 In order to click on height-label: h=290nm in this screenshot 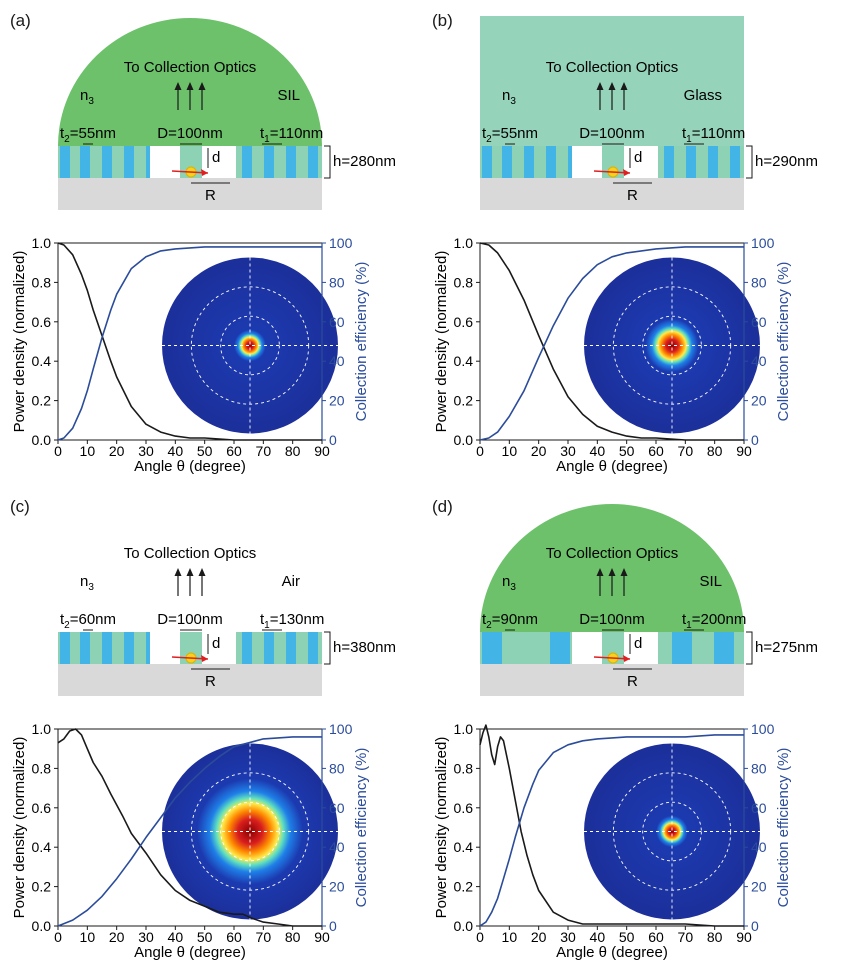, I will do `click(786, 161)`.